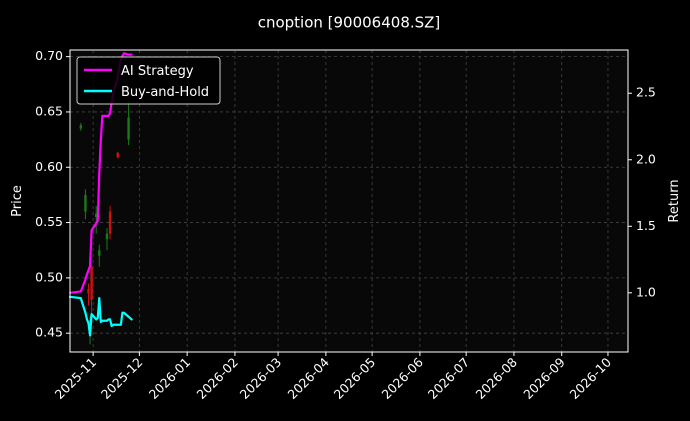 The width and height of the screenshot is (690, 421). Describe the element at coordinates (52, 194) in the screenshot. I see `price-axis: 0.45 0.50 0.55 0.60 0.65 0.70` at that location.